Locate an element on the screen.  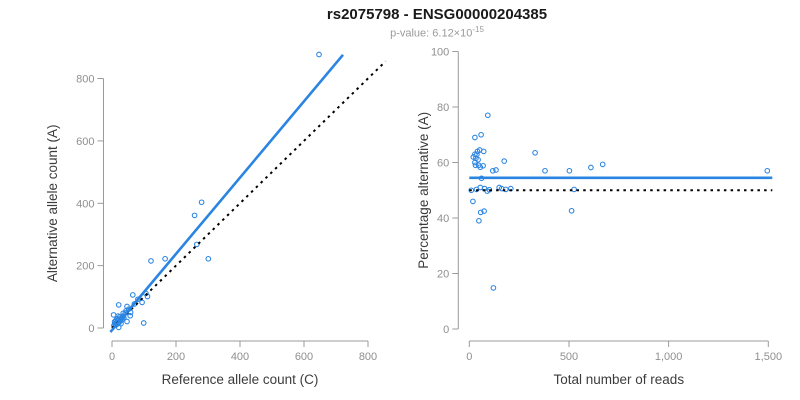
y-tick-label: 20 is located at coordinates (443, 275).